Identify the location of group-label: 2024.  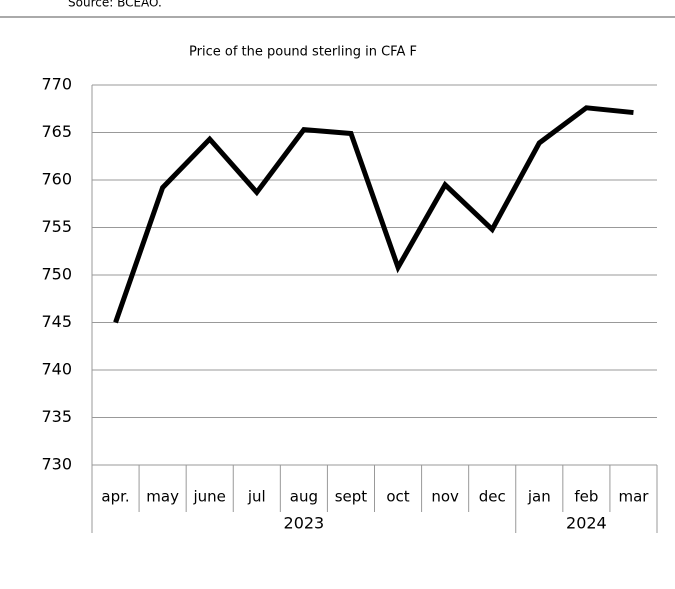
(586, 523).